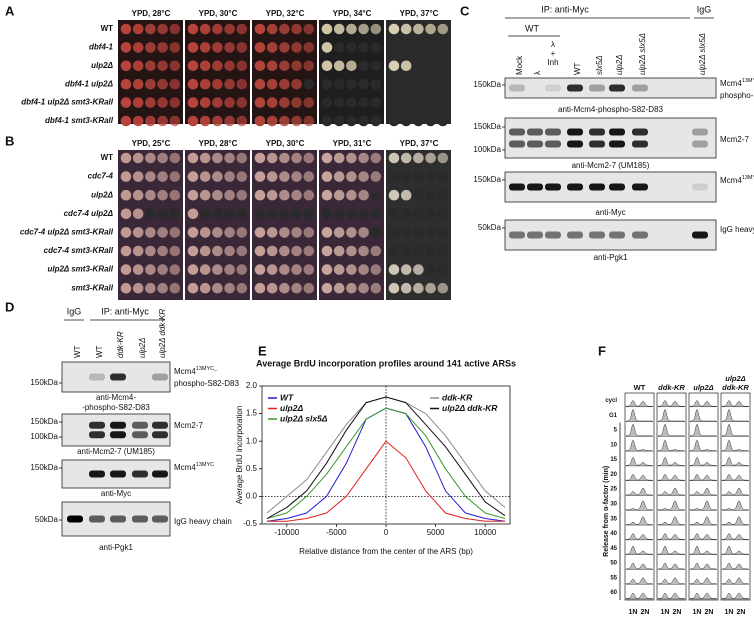  I want to click on plate, so click(217, 72).